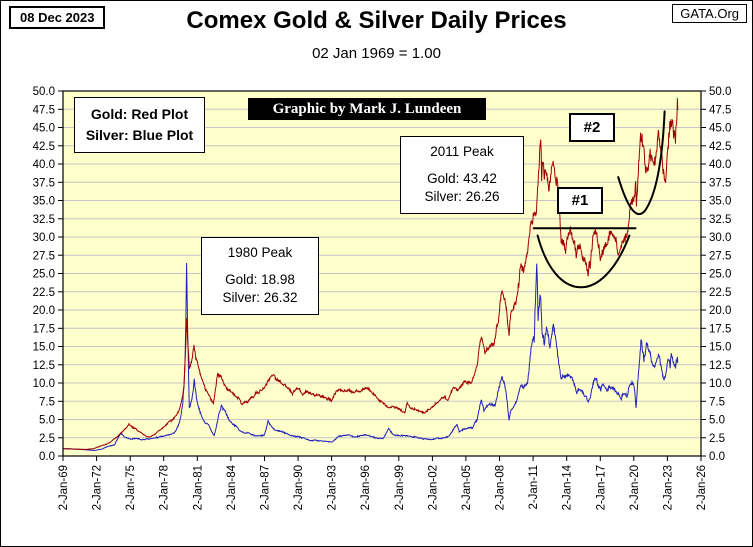 This screenshot has height=547, width=753. What do you see at coordinates (462, 151) in the screenshot?
I see `annotation-2011-title: 2011 Peak` at bounding box center [462, 151].